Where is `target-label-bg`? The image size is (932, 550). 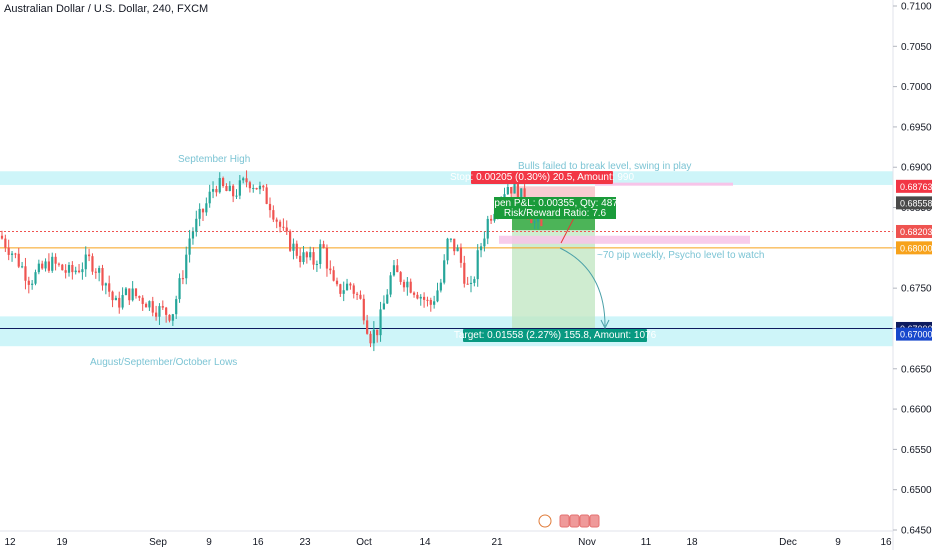
target-label-bg is located at coordinates (555, 335).